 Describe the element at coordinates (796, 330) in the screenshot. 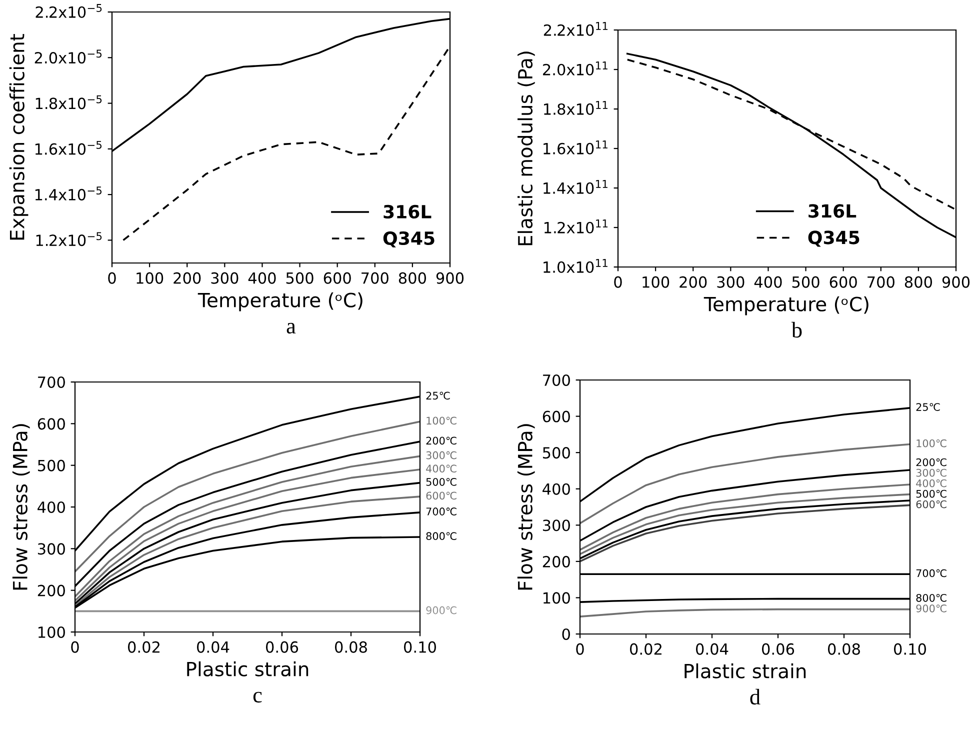

I see `text: b` at that location.